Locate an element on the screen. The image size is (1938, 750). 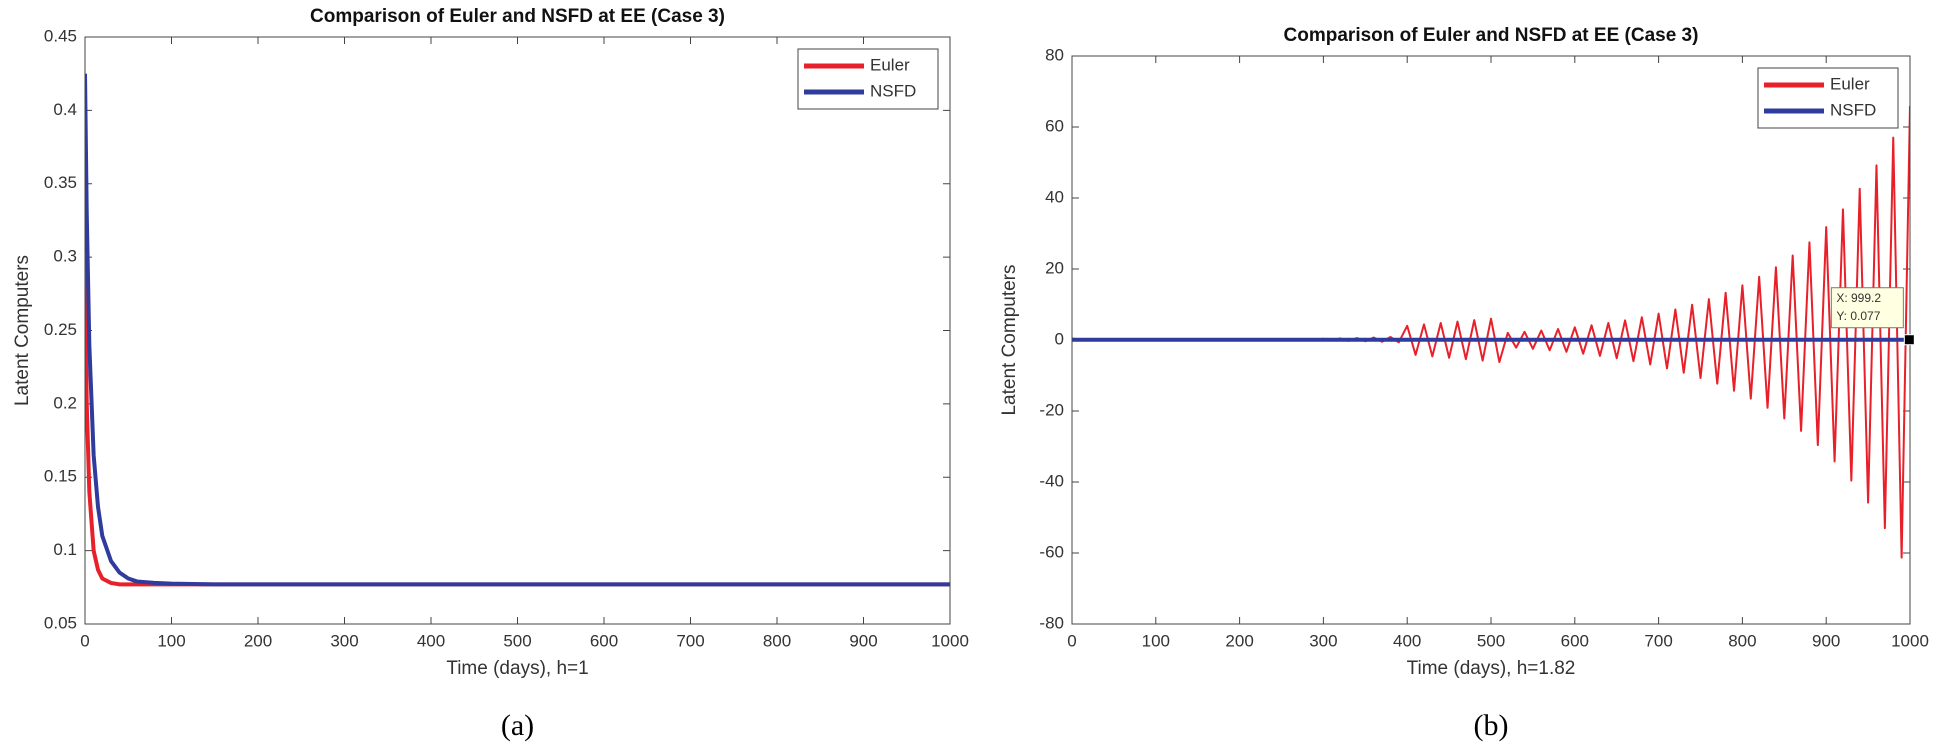
caption: (b) is located at coordinates (1491, 725).